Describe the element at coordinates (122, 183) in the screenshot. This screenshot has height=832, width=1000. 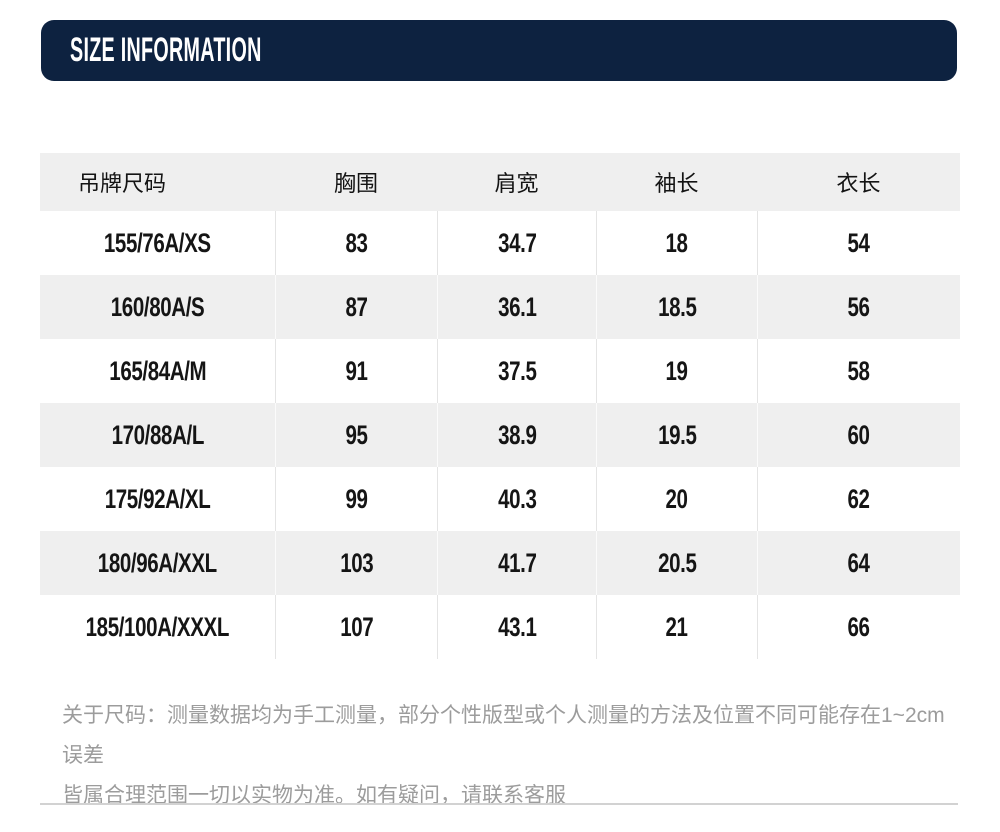
I see `header-cell-tag-size: 吊牌尺码` at that location.